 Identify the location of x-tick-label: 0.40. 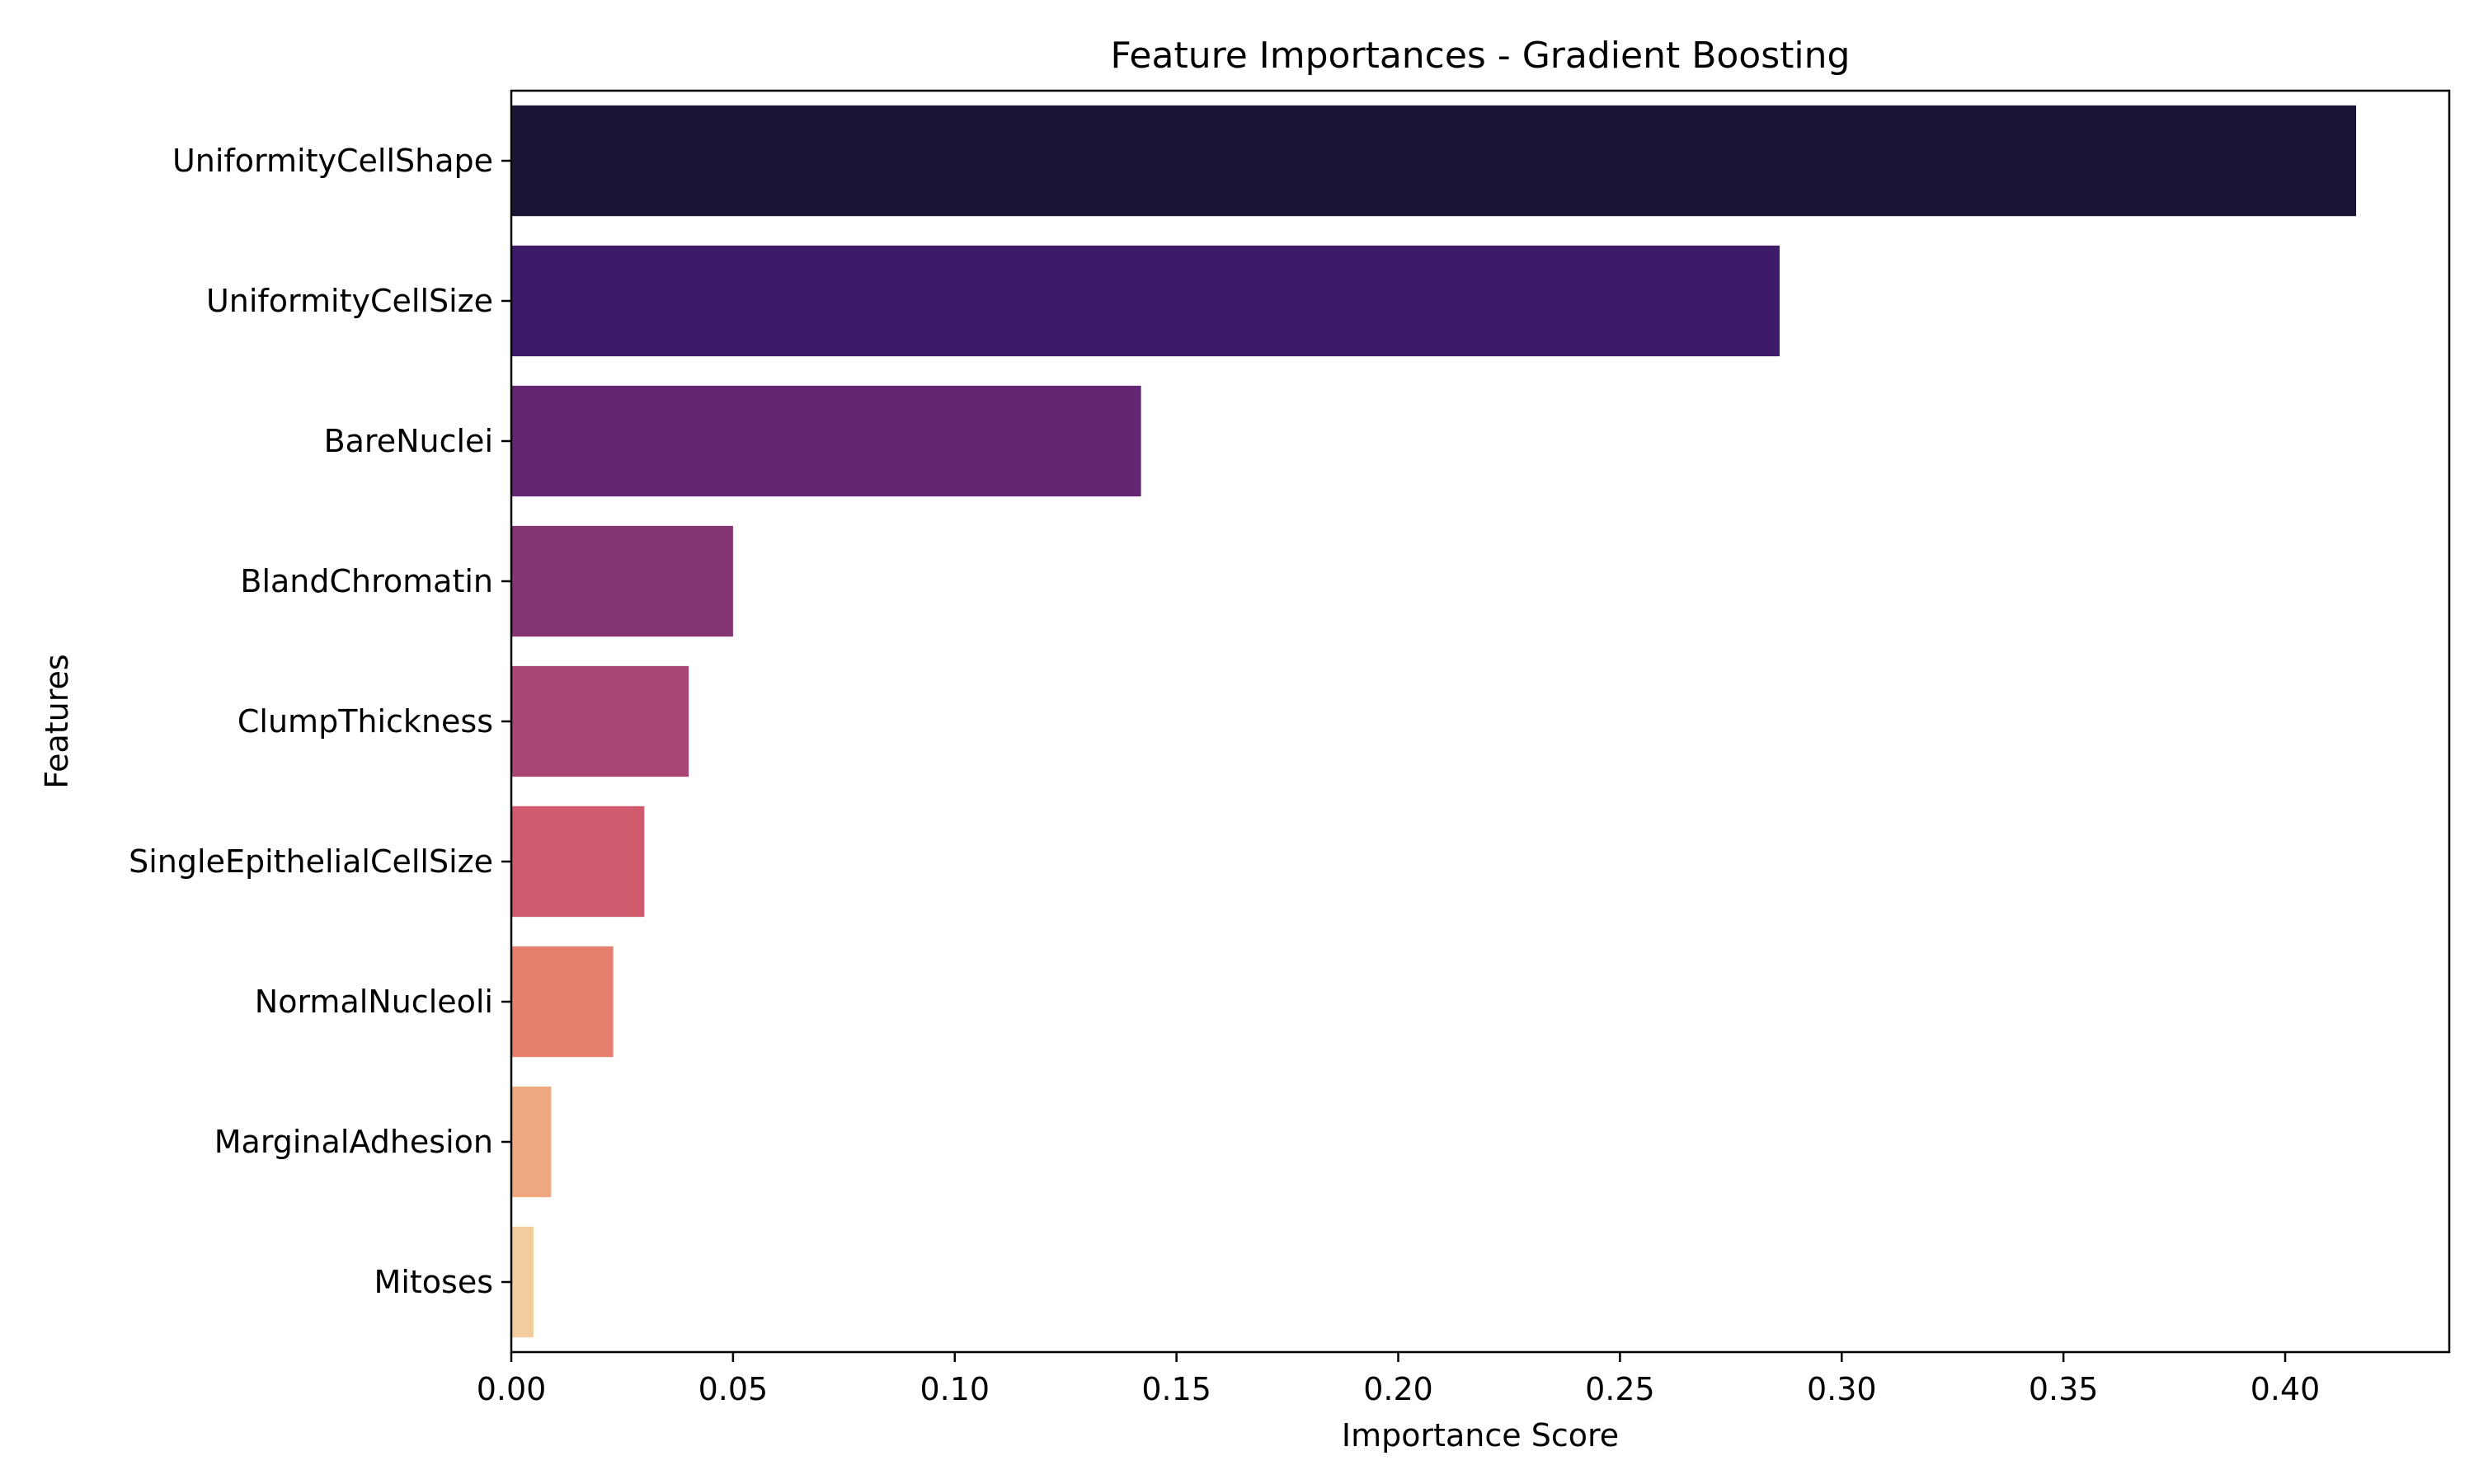
(2286, 1389).